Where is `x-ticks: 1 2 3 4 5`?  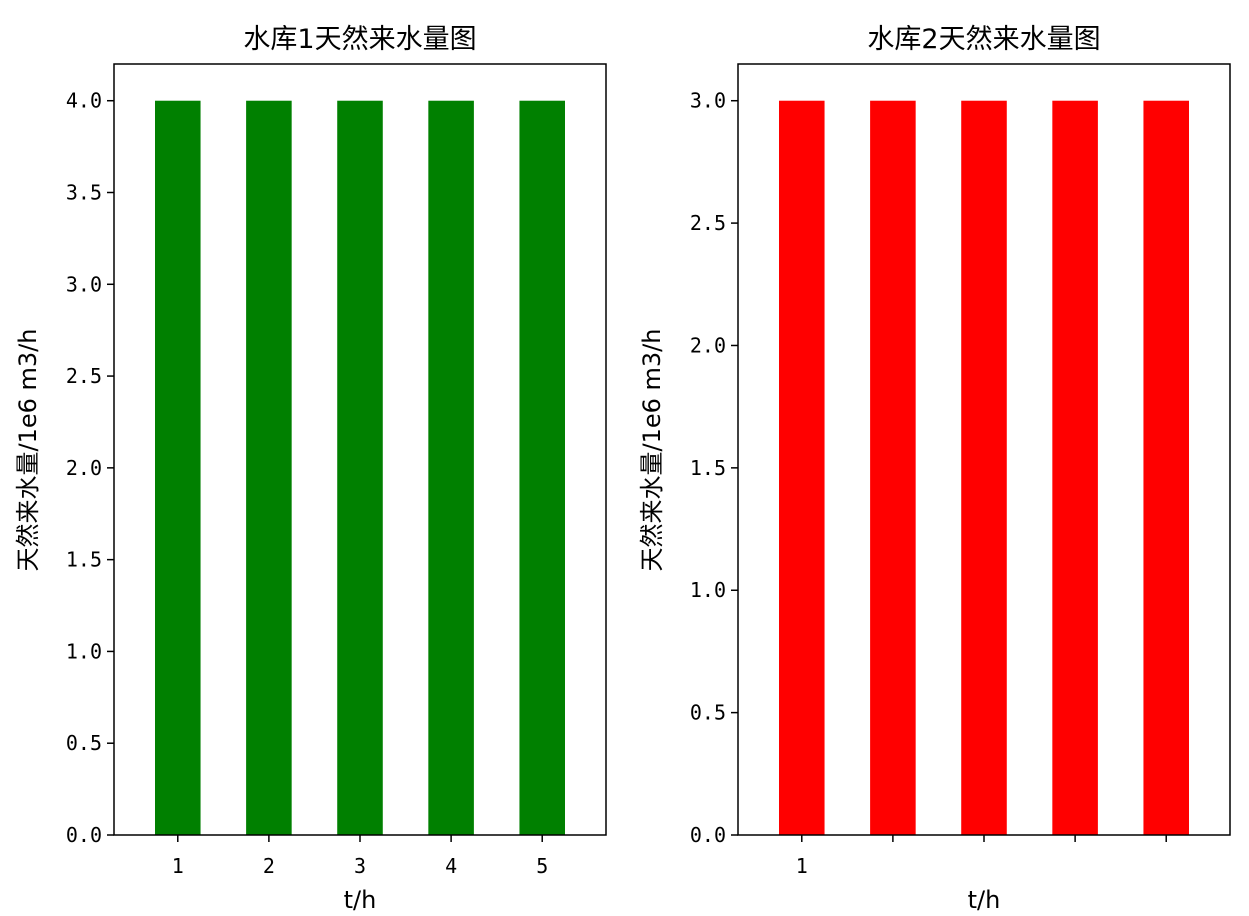
x-ticks: 1 2 3 4 5 is located at coordinates (360, 856).